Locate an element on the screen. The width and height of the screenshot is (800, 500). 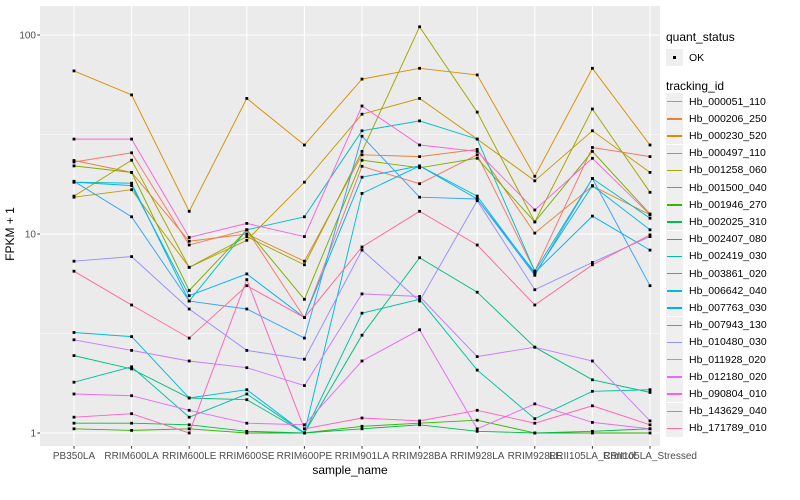
legend-item-ok: OK is located at coordinates (685, 57).